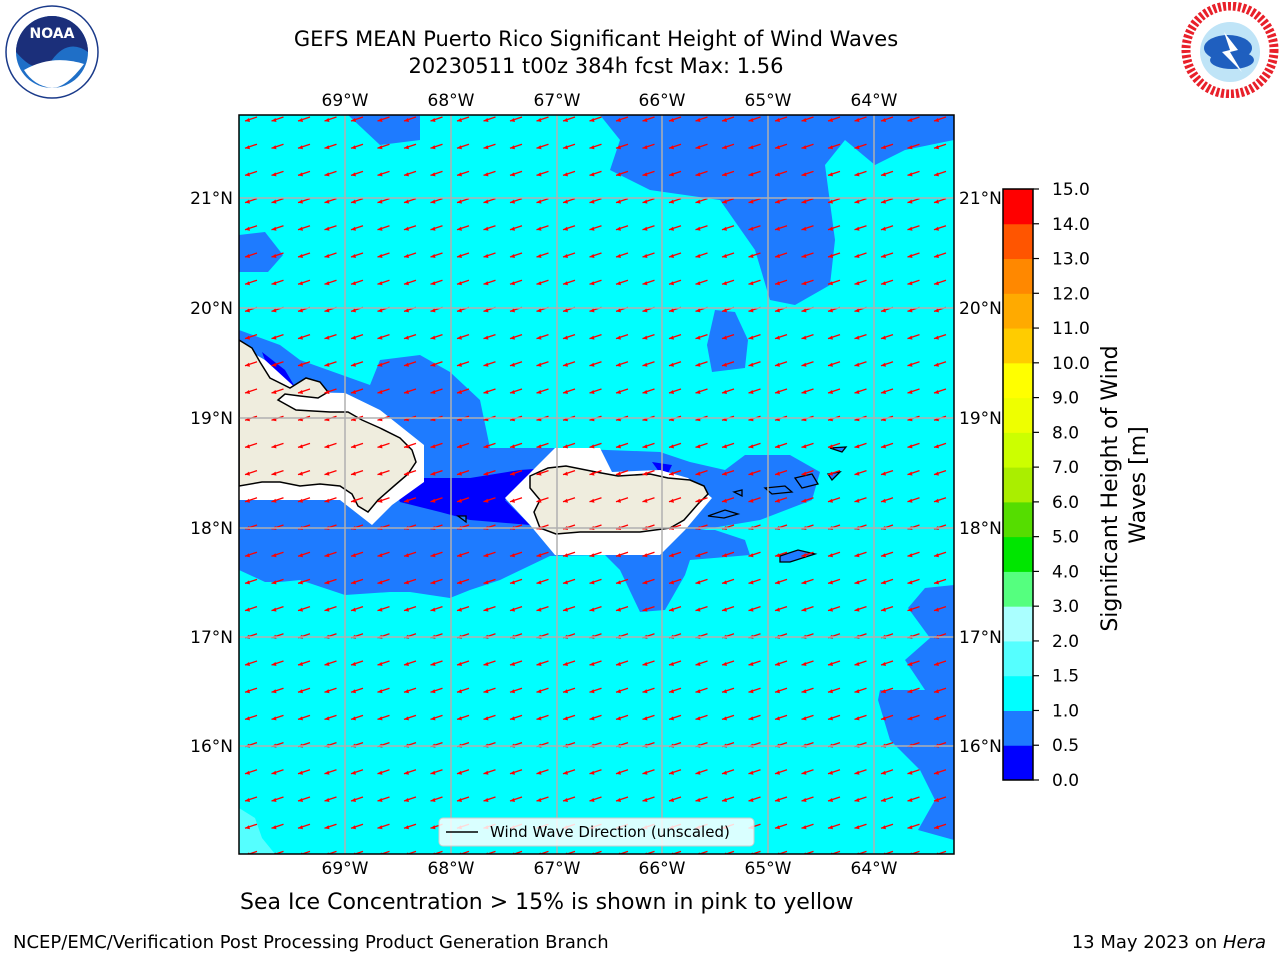 The height and width of the screenshot is (960, 1280). I want to click on lat-label-left: 18°N, so click(211, 529).